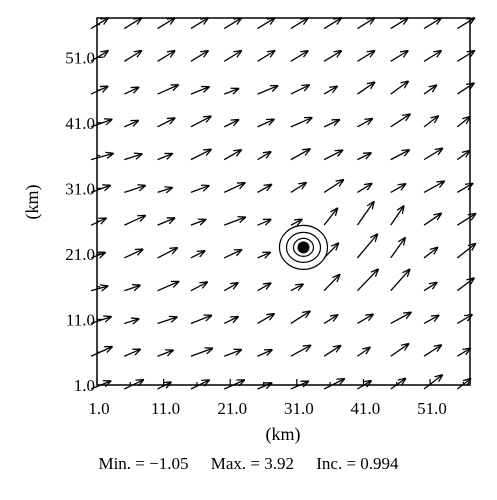 The height and width of the screenshot is (500, 497). I want to click on x-tick-label: 1.0, so click(98, 408).